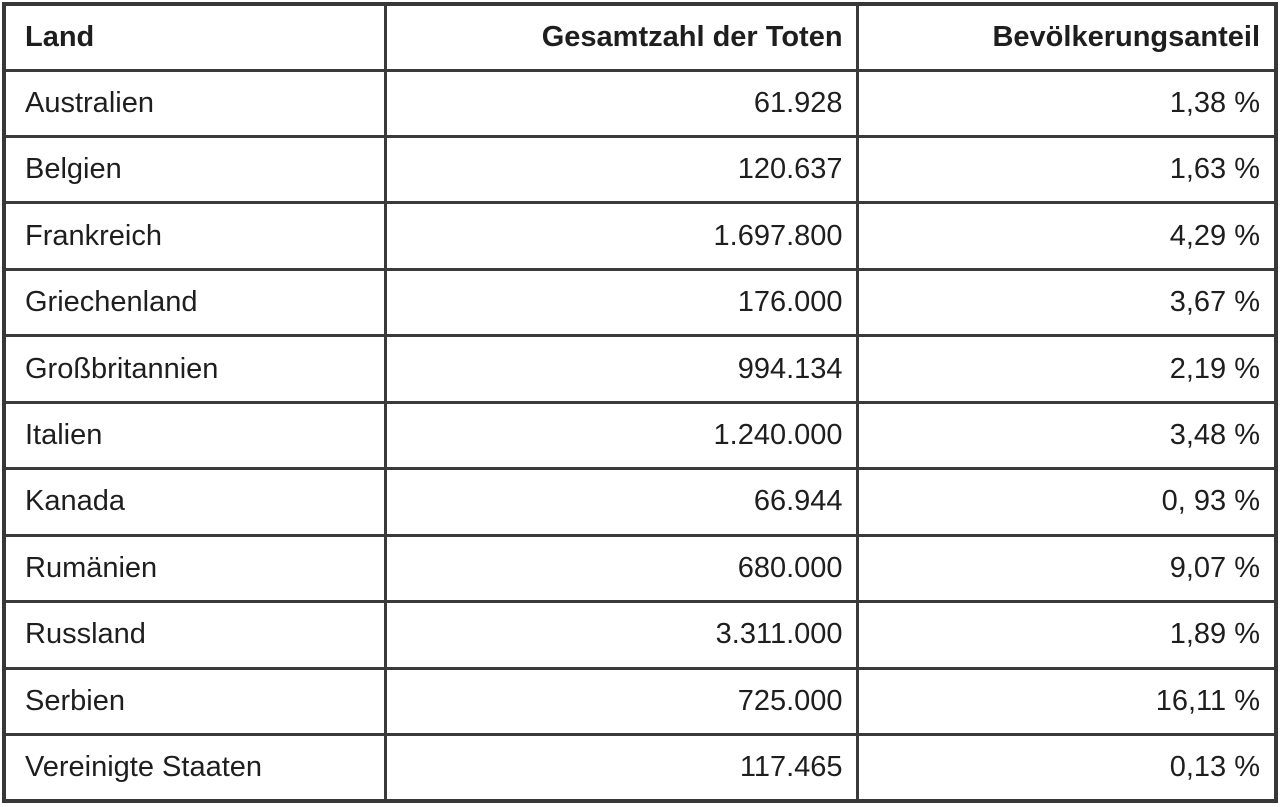 The height and width of the screenshot is (807, 1280). Describe the element at coordinates (195, 236) in the screenshot. I see `cell-country: Frankreich` at that location.